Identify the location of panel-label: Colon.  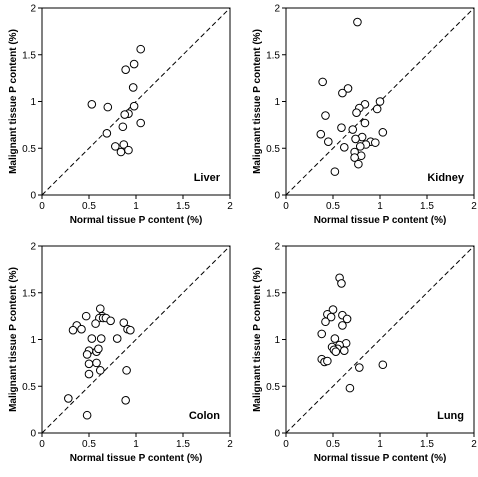
(204, 416).